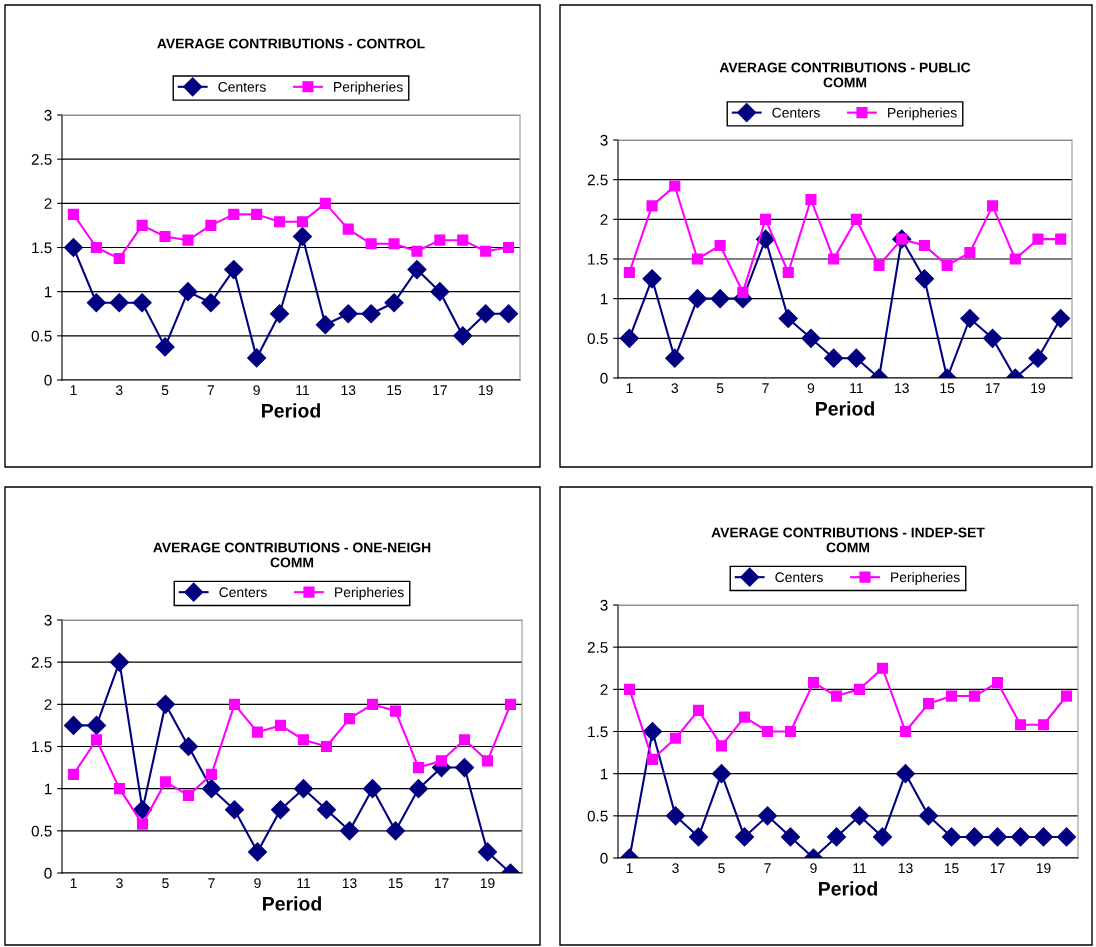 The image size is (1096, 947). Describe the element at coordinates (48, 620) in the screenshot. I see `y-tick-label: 3` at that location.